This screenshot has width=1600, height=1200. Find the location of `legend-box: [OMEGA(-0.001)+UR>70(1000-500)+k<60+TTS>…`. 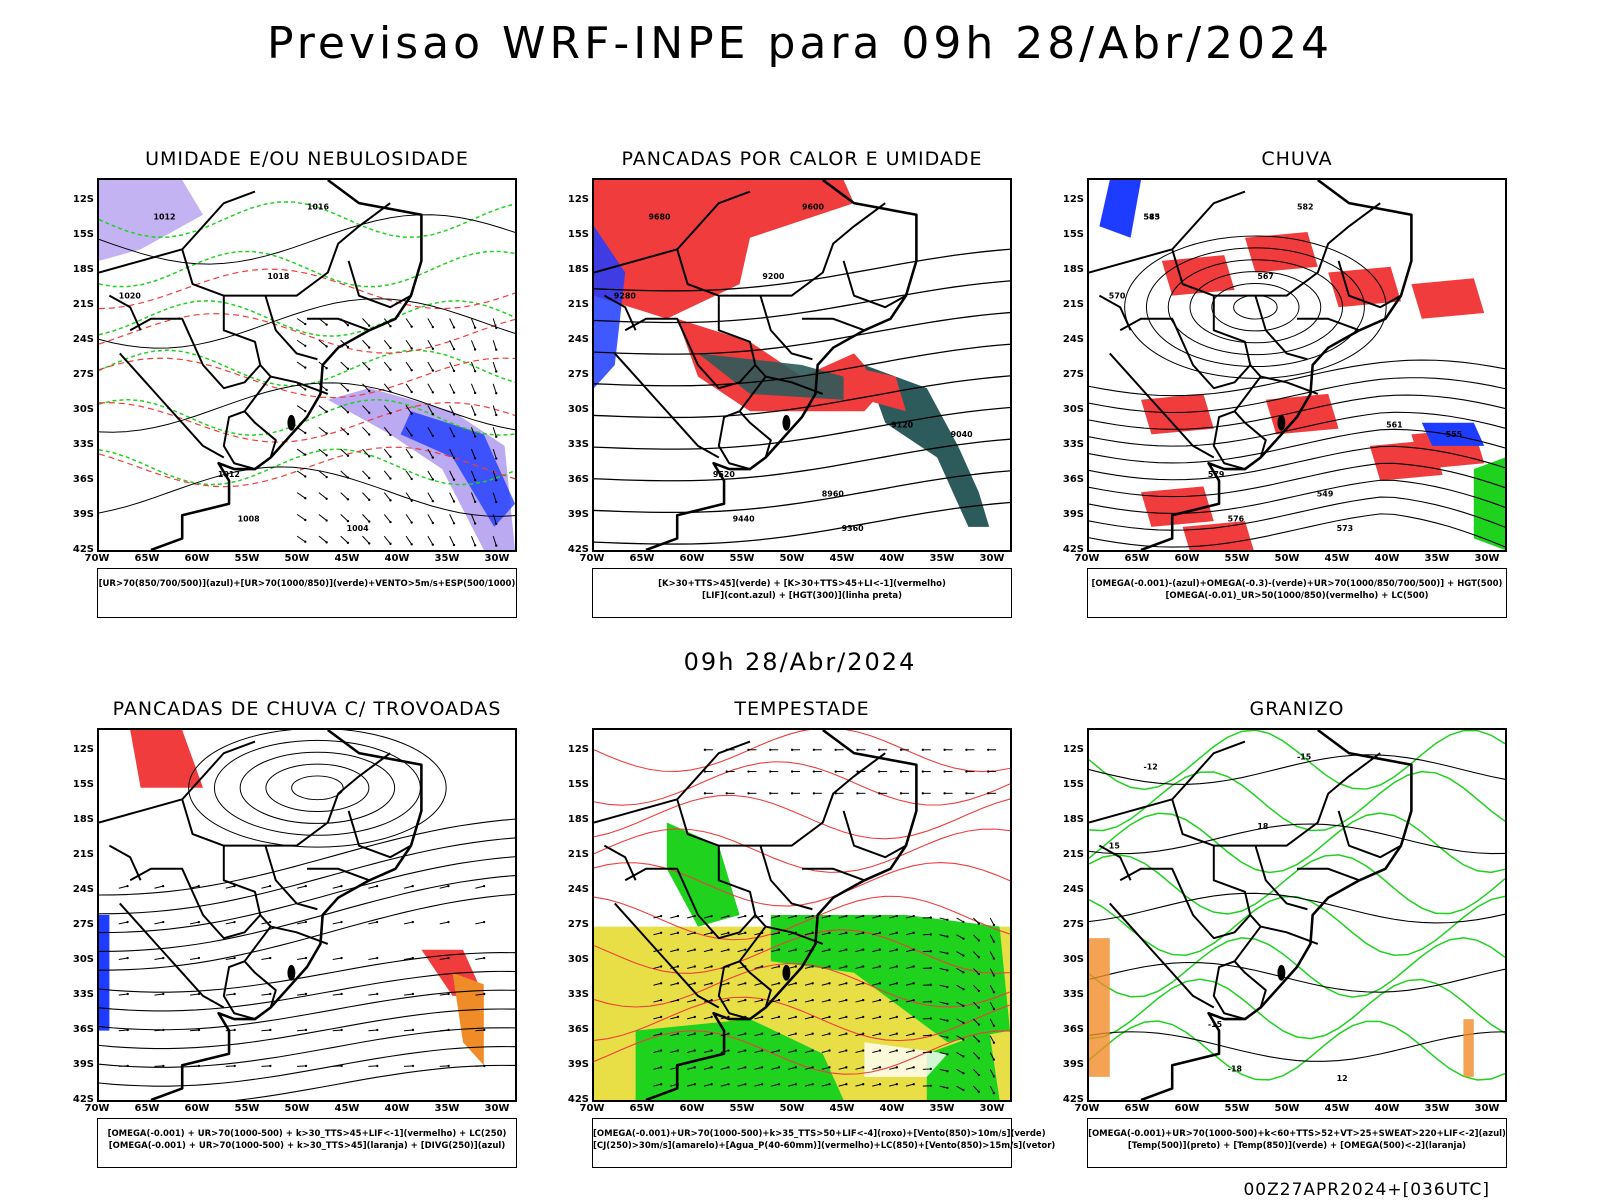

legend-box: [OMEGA(-0.001)+UR>70(1000-500)+k<60+TTS>… is located at coordinates (1297, 1143).